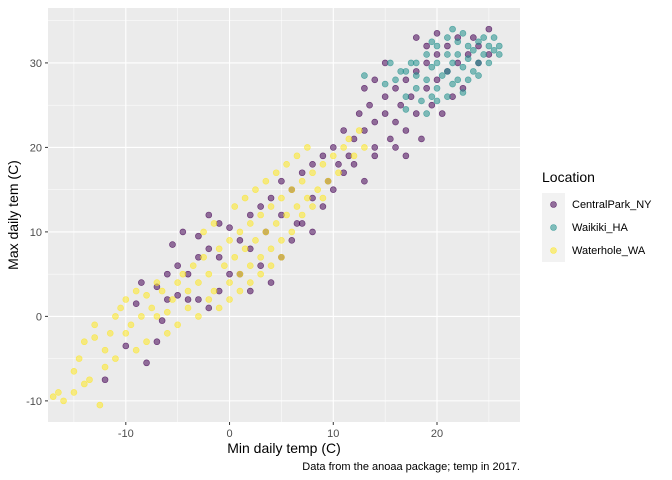  Describe the element at coordinates (13, 215) in the screenshot. I see `y-axis-title: Max daily tem (C)` at that location.